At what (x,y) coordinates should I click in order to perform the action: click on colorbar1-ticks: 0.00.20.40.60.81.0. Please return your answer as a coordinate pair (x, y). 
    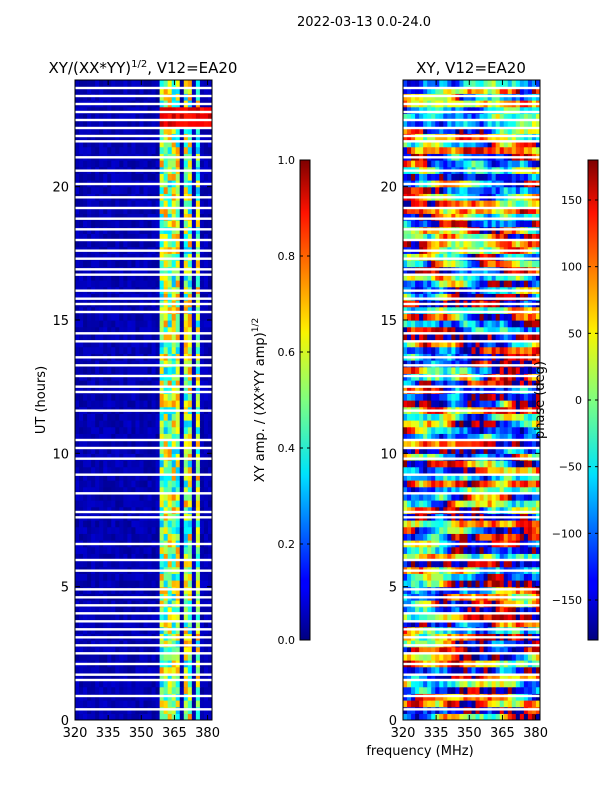
    Looking at the image, I should click on (294, 400).